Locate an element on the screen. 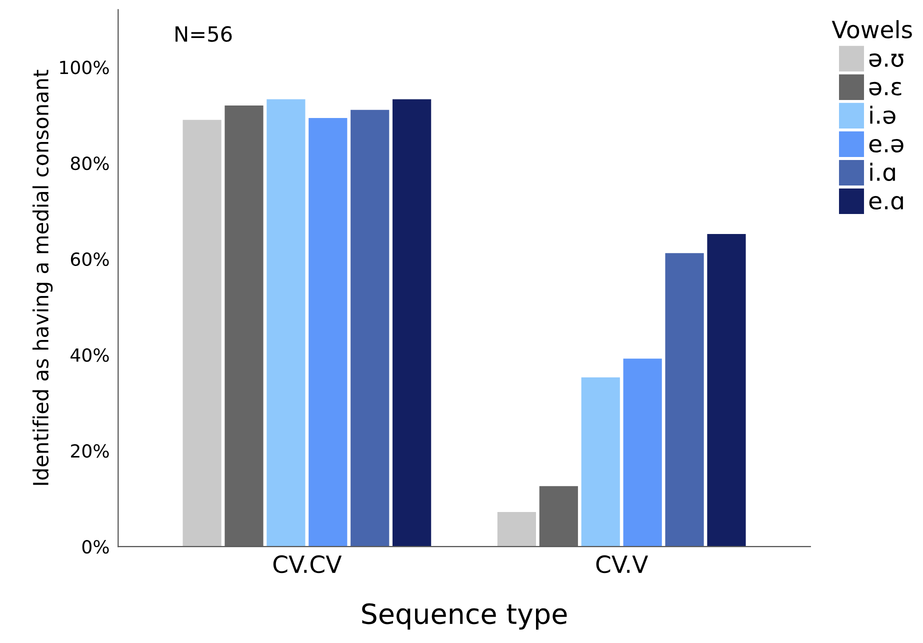 The height and width of the screenshot is (643, 923). x-tick-label: CV.CV is located at coordinates (307, 564).